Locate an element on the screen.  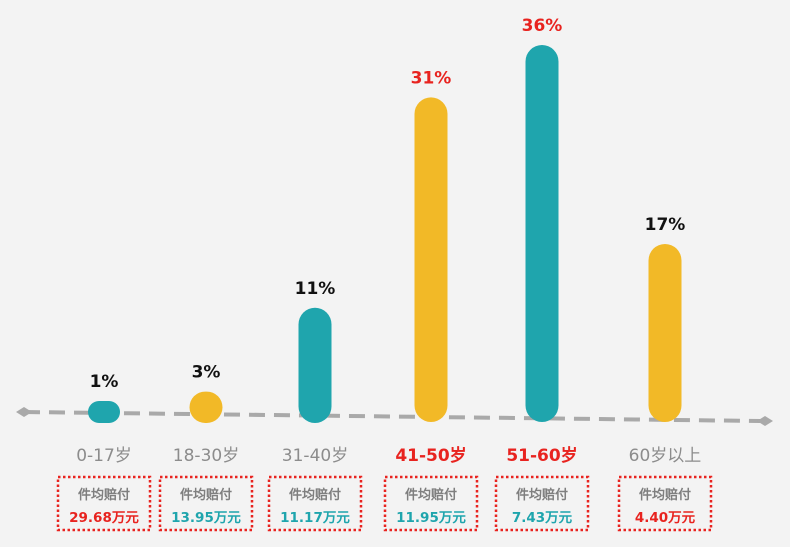
category-label: 51-60岁 is located at coordinates (541, 455).